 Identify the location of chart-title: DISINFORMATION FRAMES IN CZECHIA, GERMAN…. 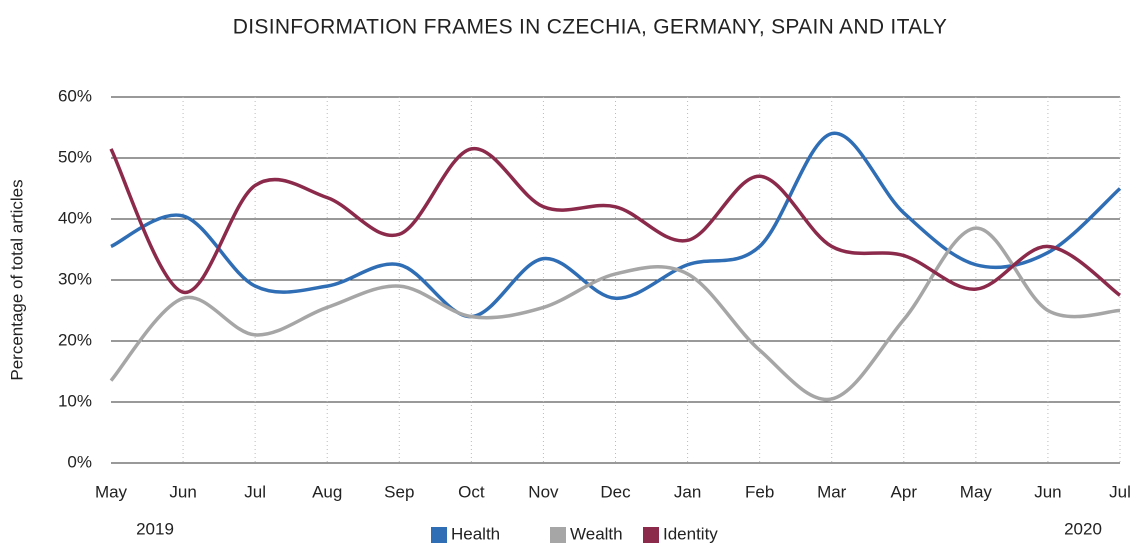
(590, 27).